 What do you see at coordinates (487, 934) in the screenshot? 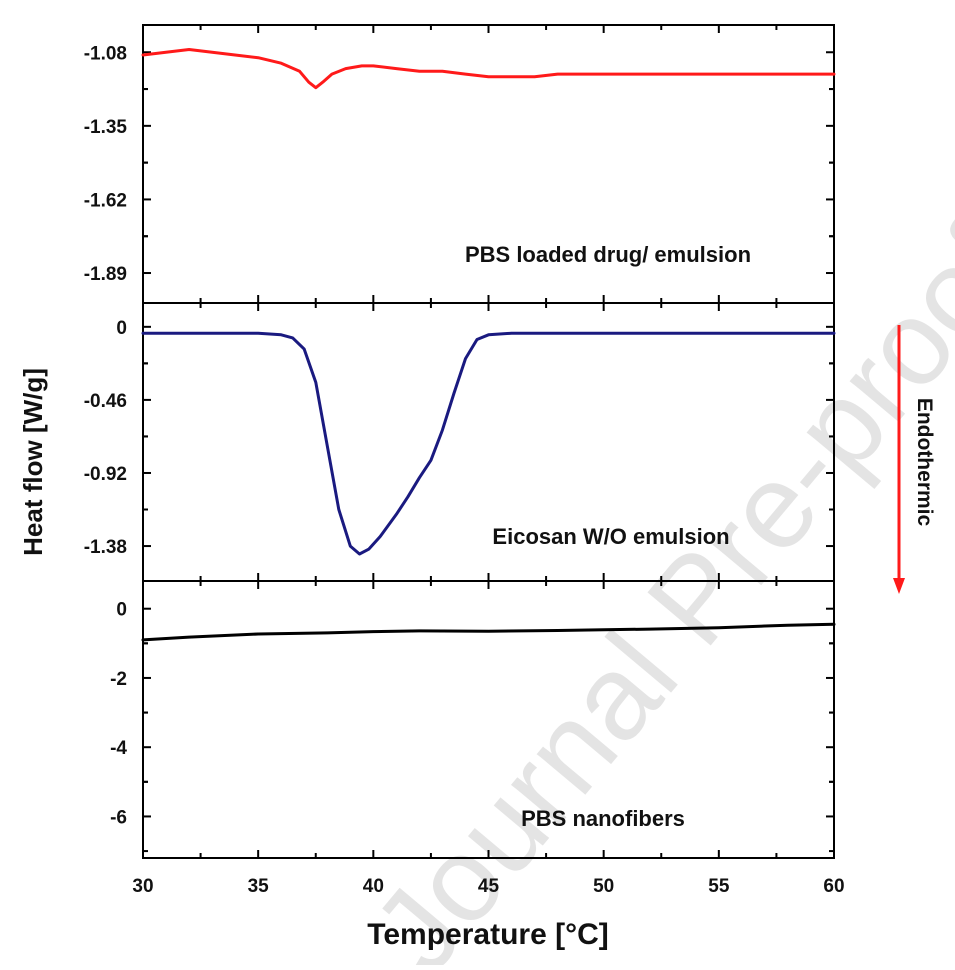
I see `x-axis-title: Temperature [°C]` at bounding box center [487, 934].